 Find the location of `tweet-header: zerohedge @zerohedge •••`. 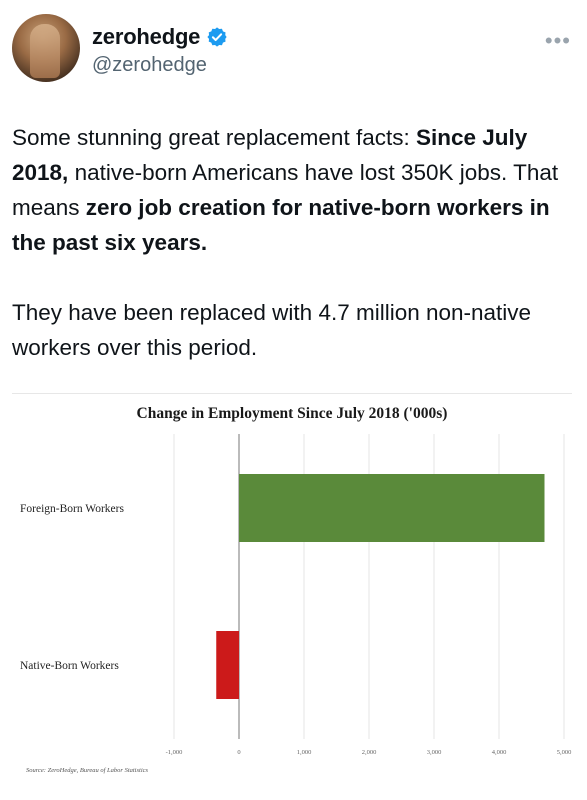

tweet-header: zerohedge @zerohedge ••• is located at coordinates (293, 50).